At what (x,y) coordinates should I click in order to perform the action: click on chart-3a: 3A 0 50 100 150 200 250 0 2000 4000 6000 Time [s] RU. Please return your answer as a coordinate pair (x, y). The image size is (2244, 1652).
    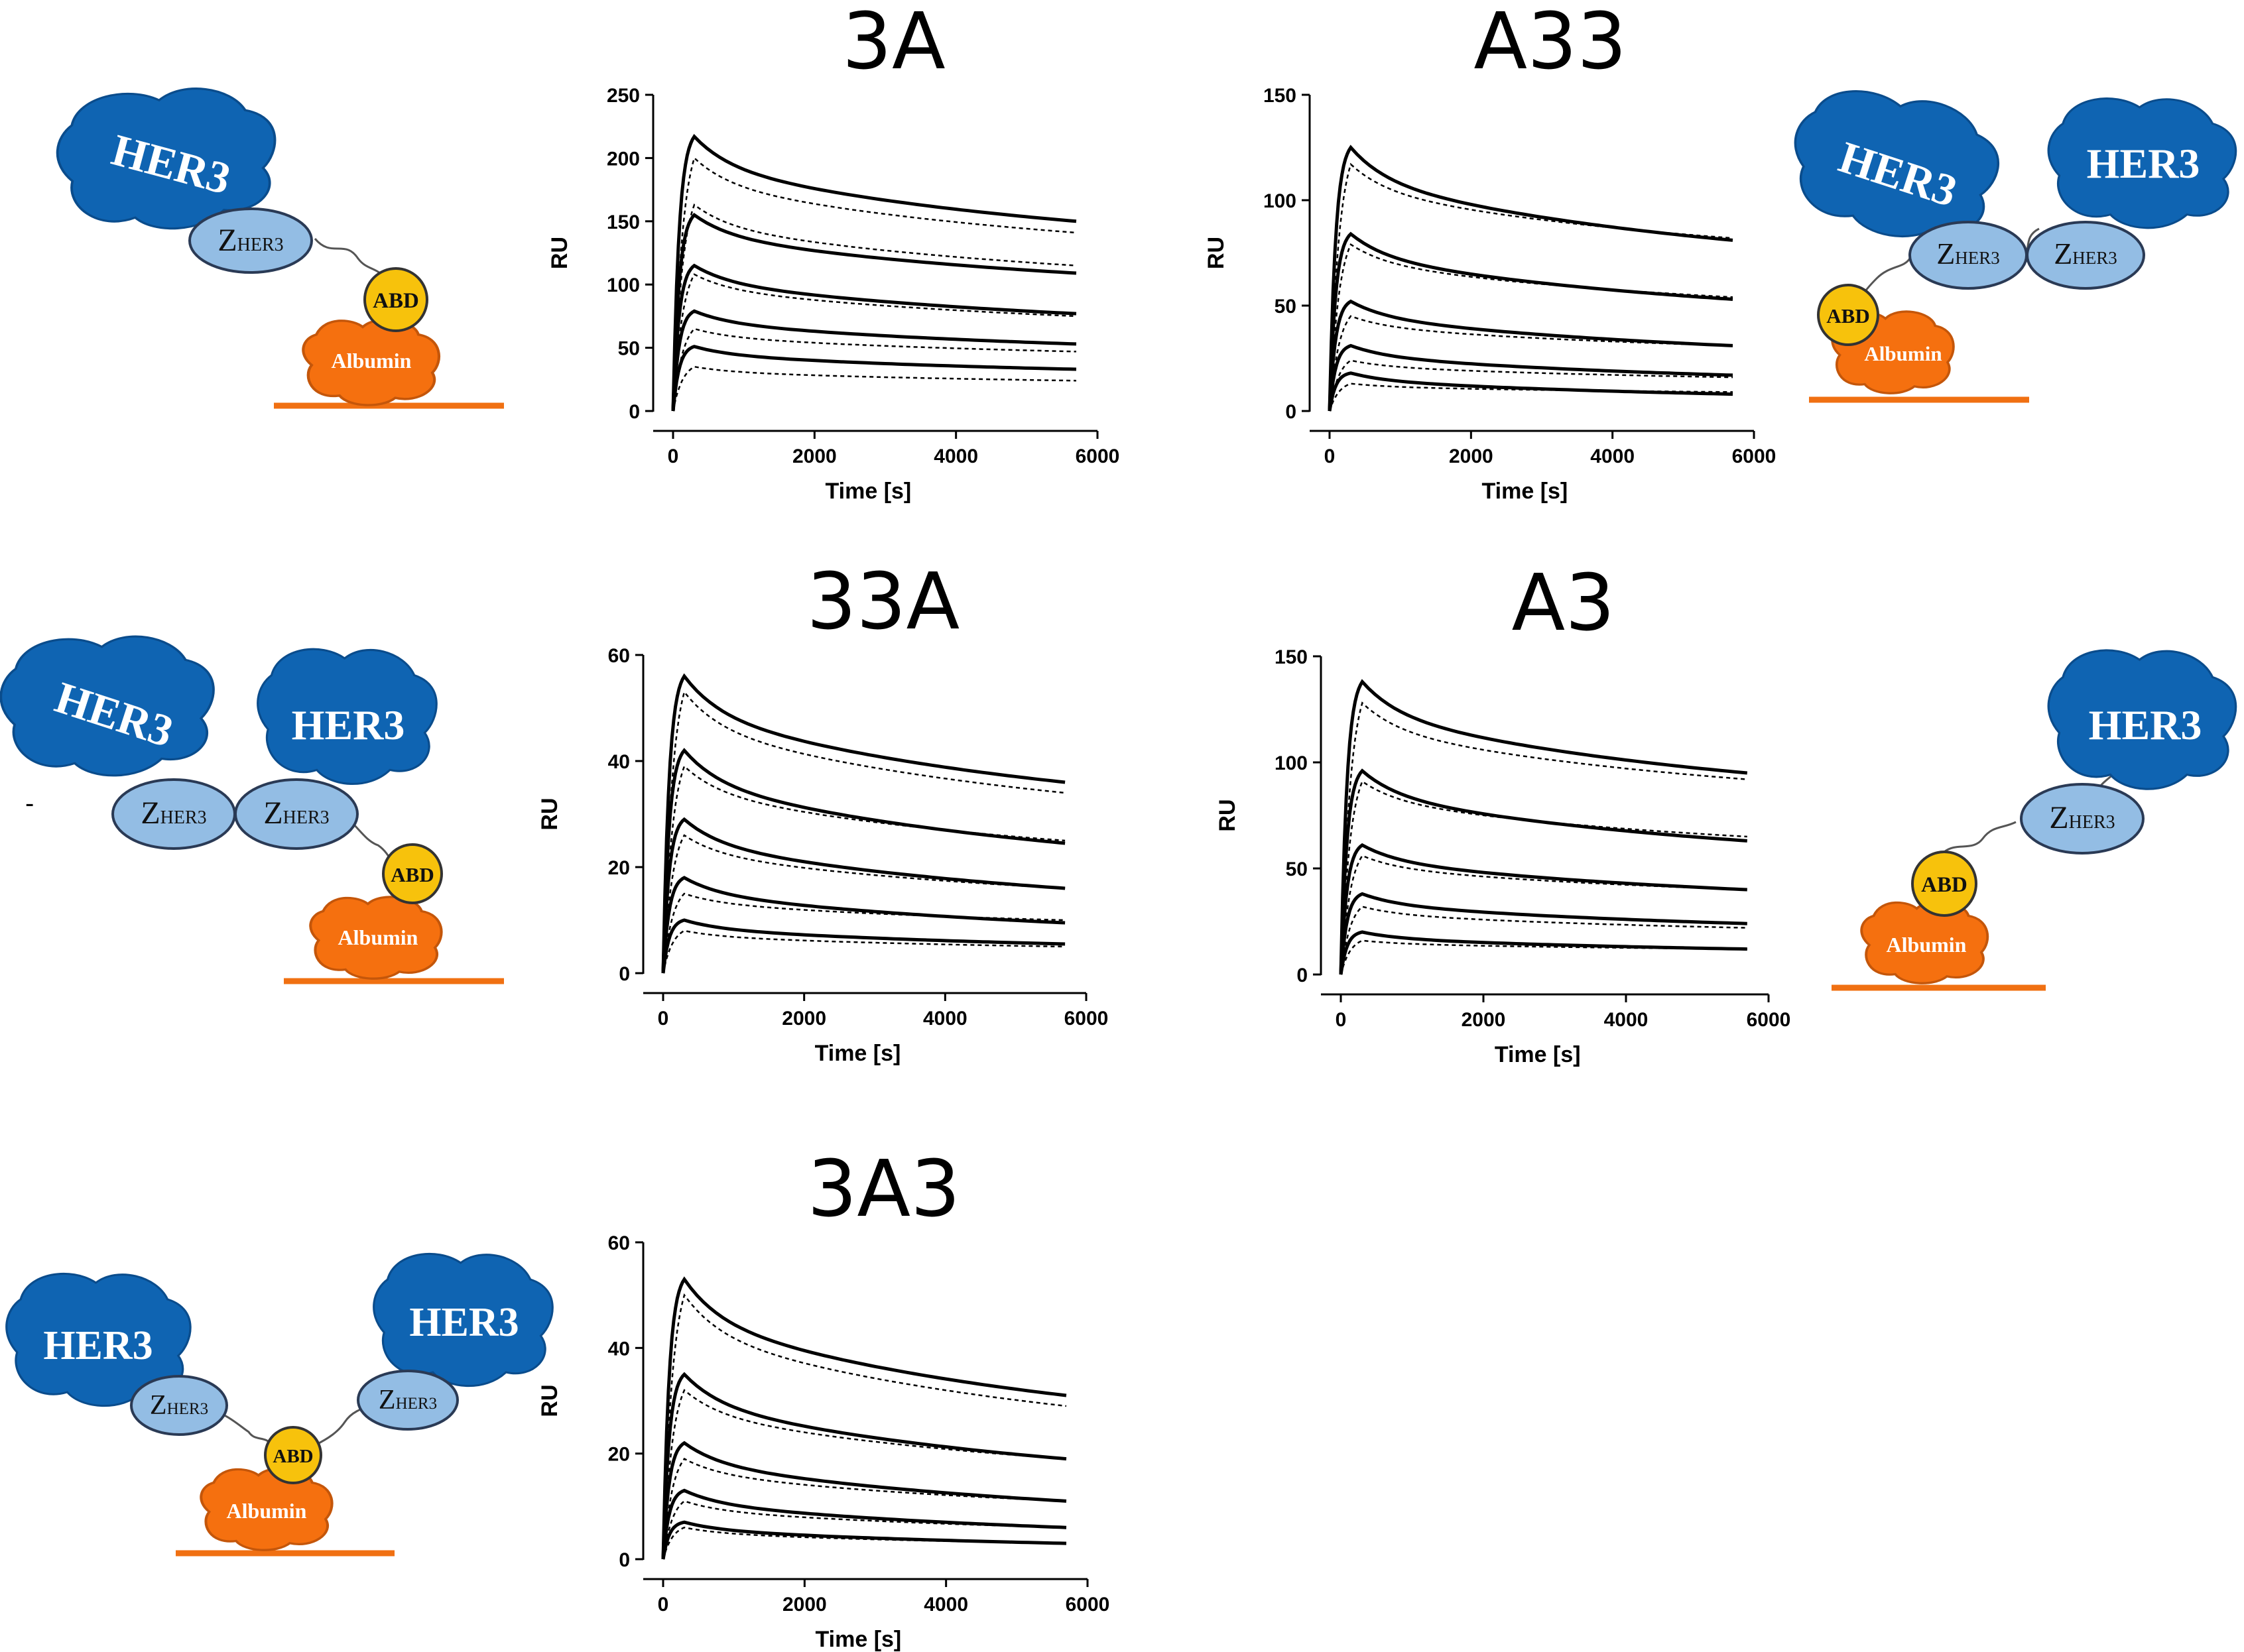
    Looking at the image, I should click on (833, 252).